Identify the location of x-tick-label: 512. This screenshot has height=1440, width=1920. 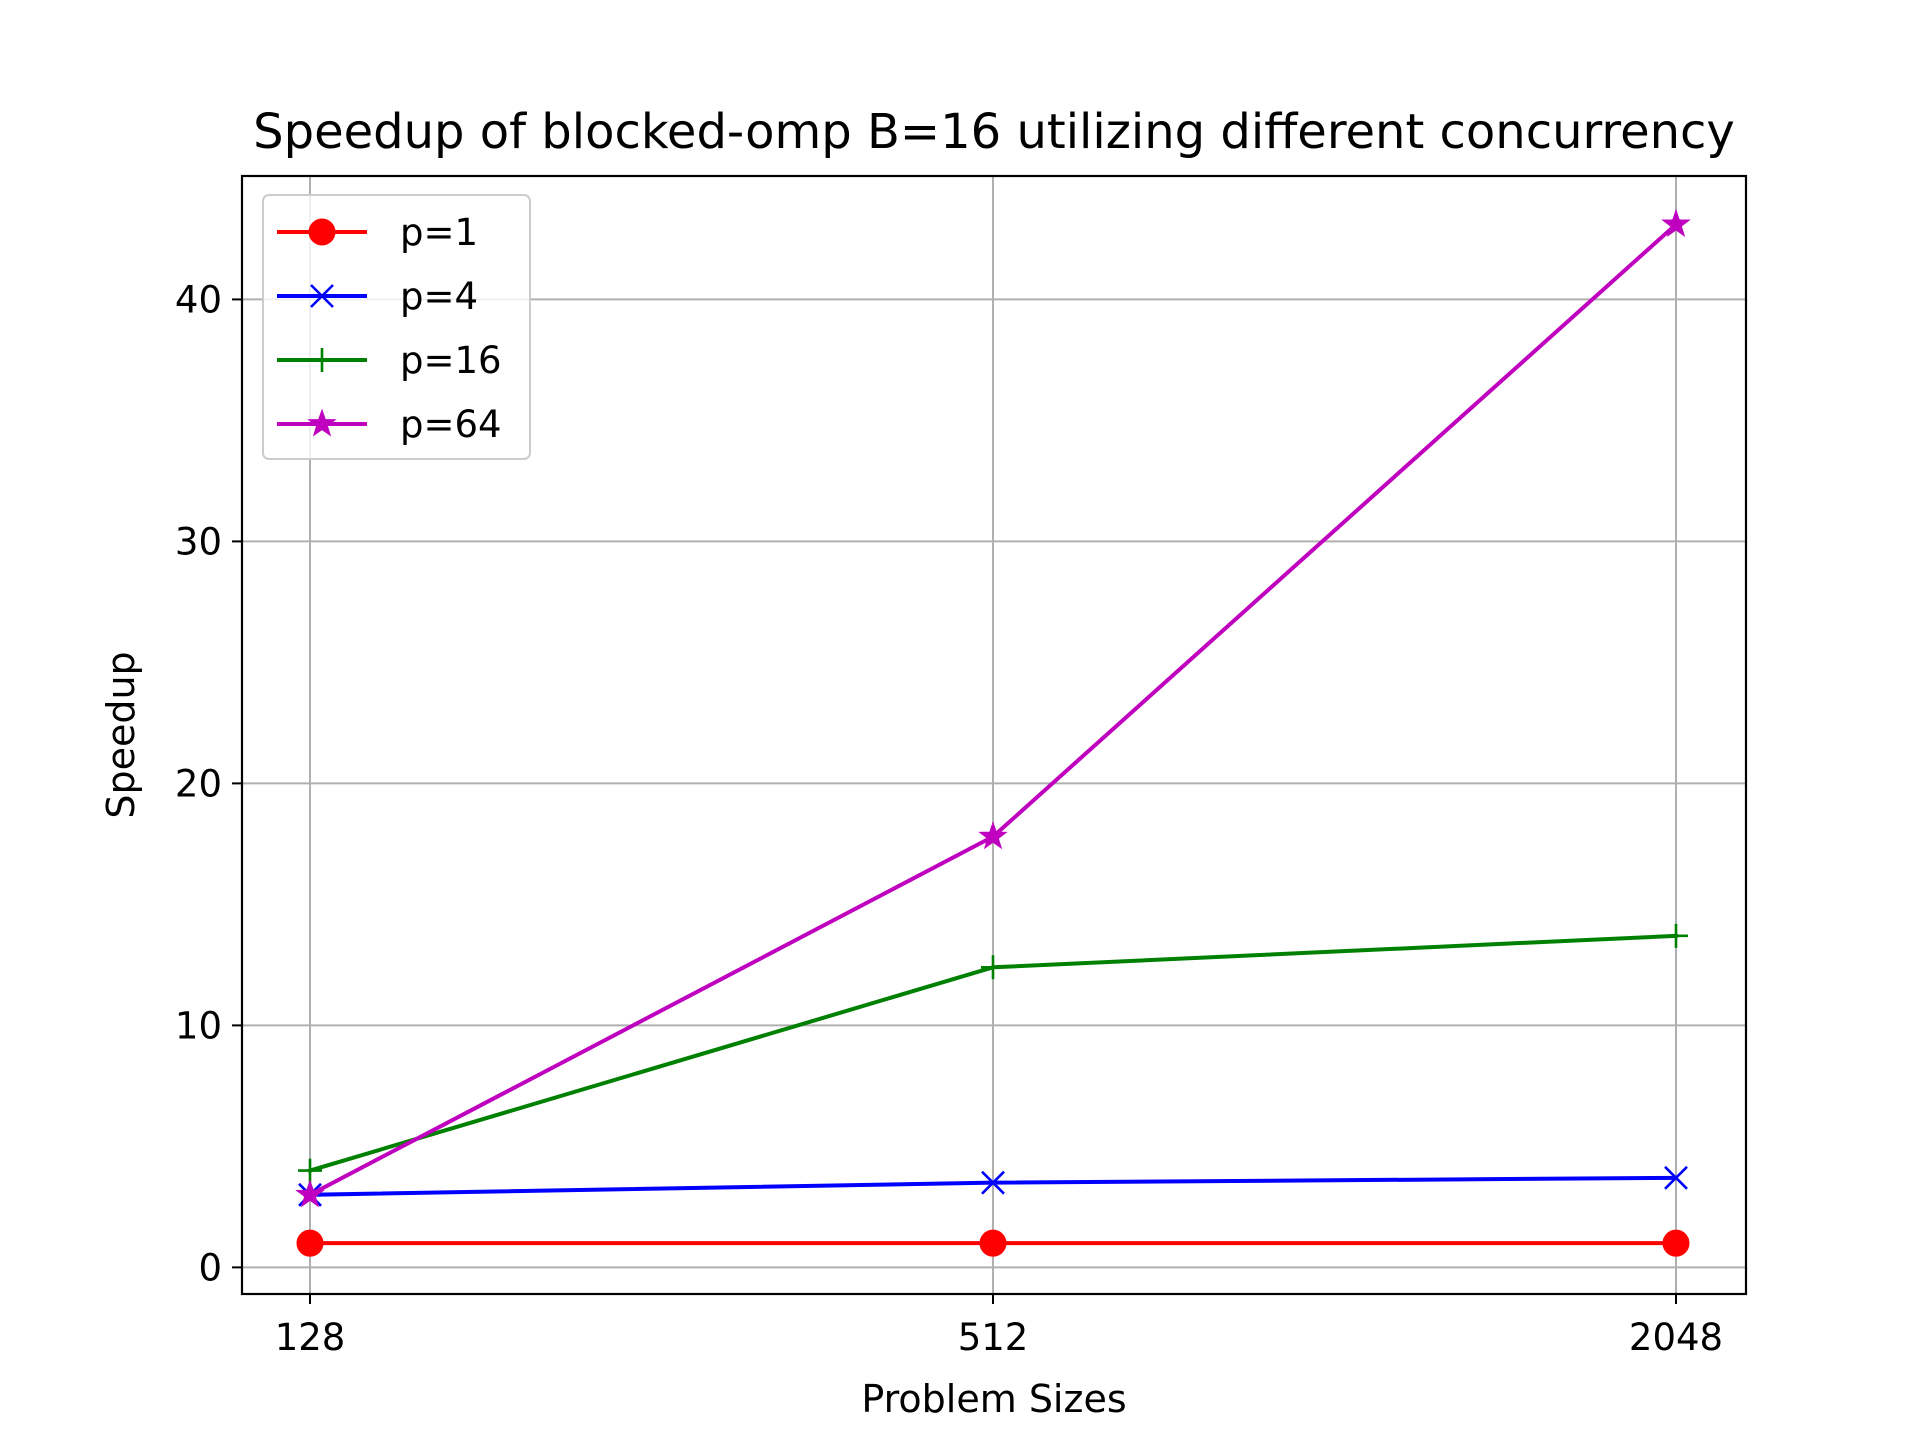
(993, 1337).